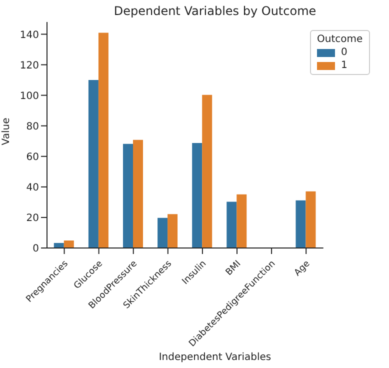 The height and width of the screenshot is (368, 389). I want to click on y-tick-label: 100, so click(29, 96).